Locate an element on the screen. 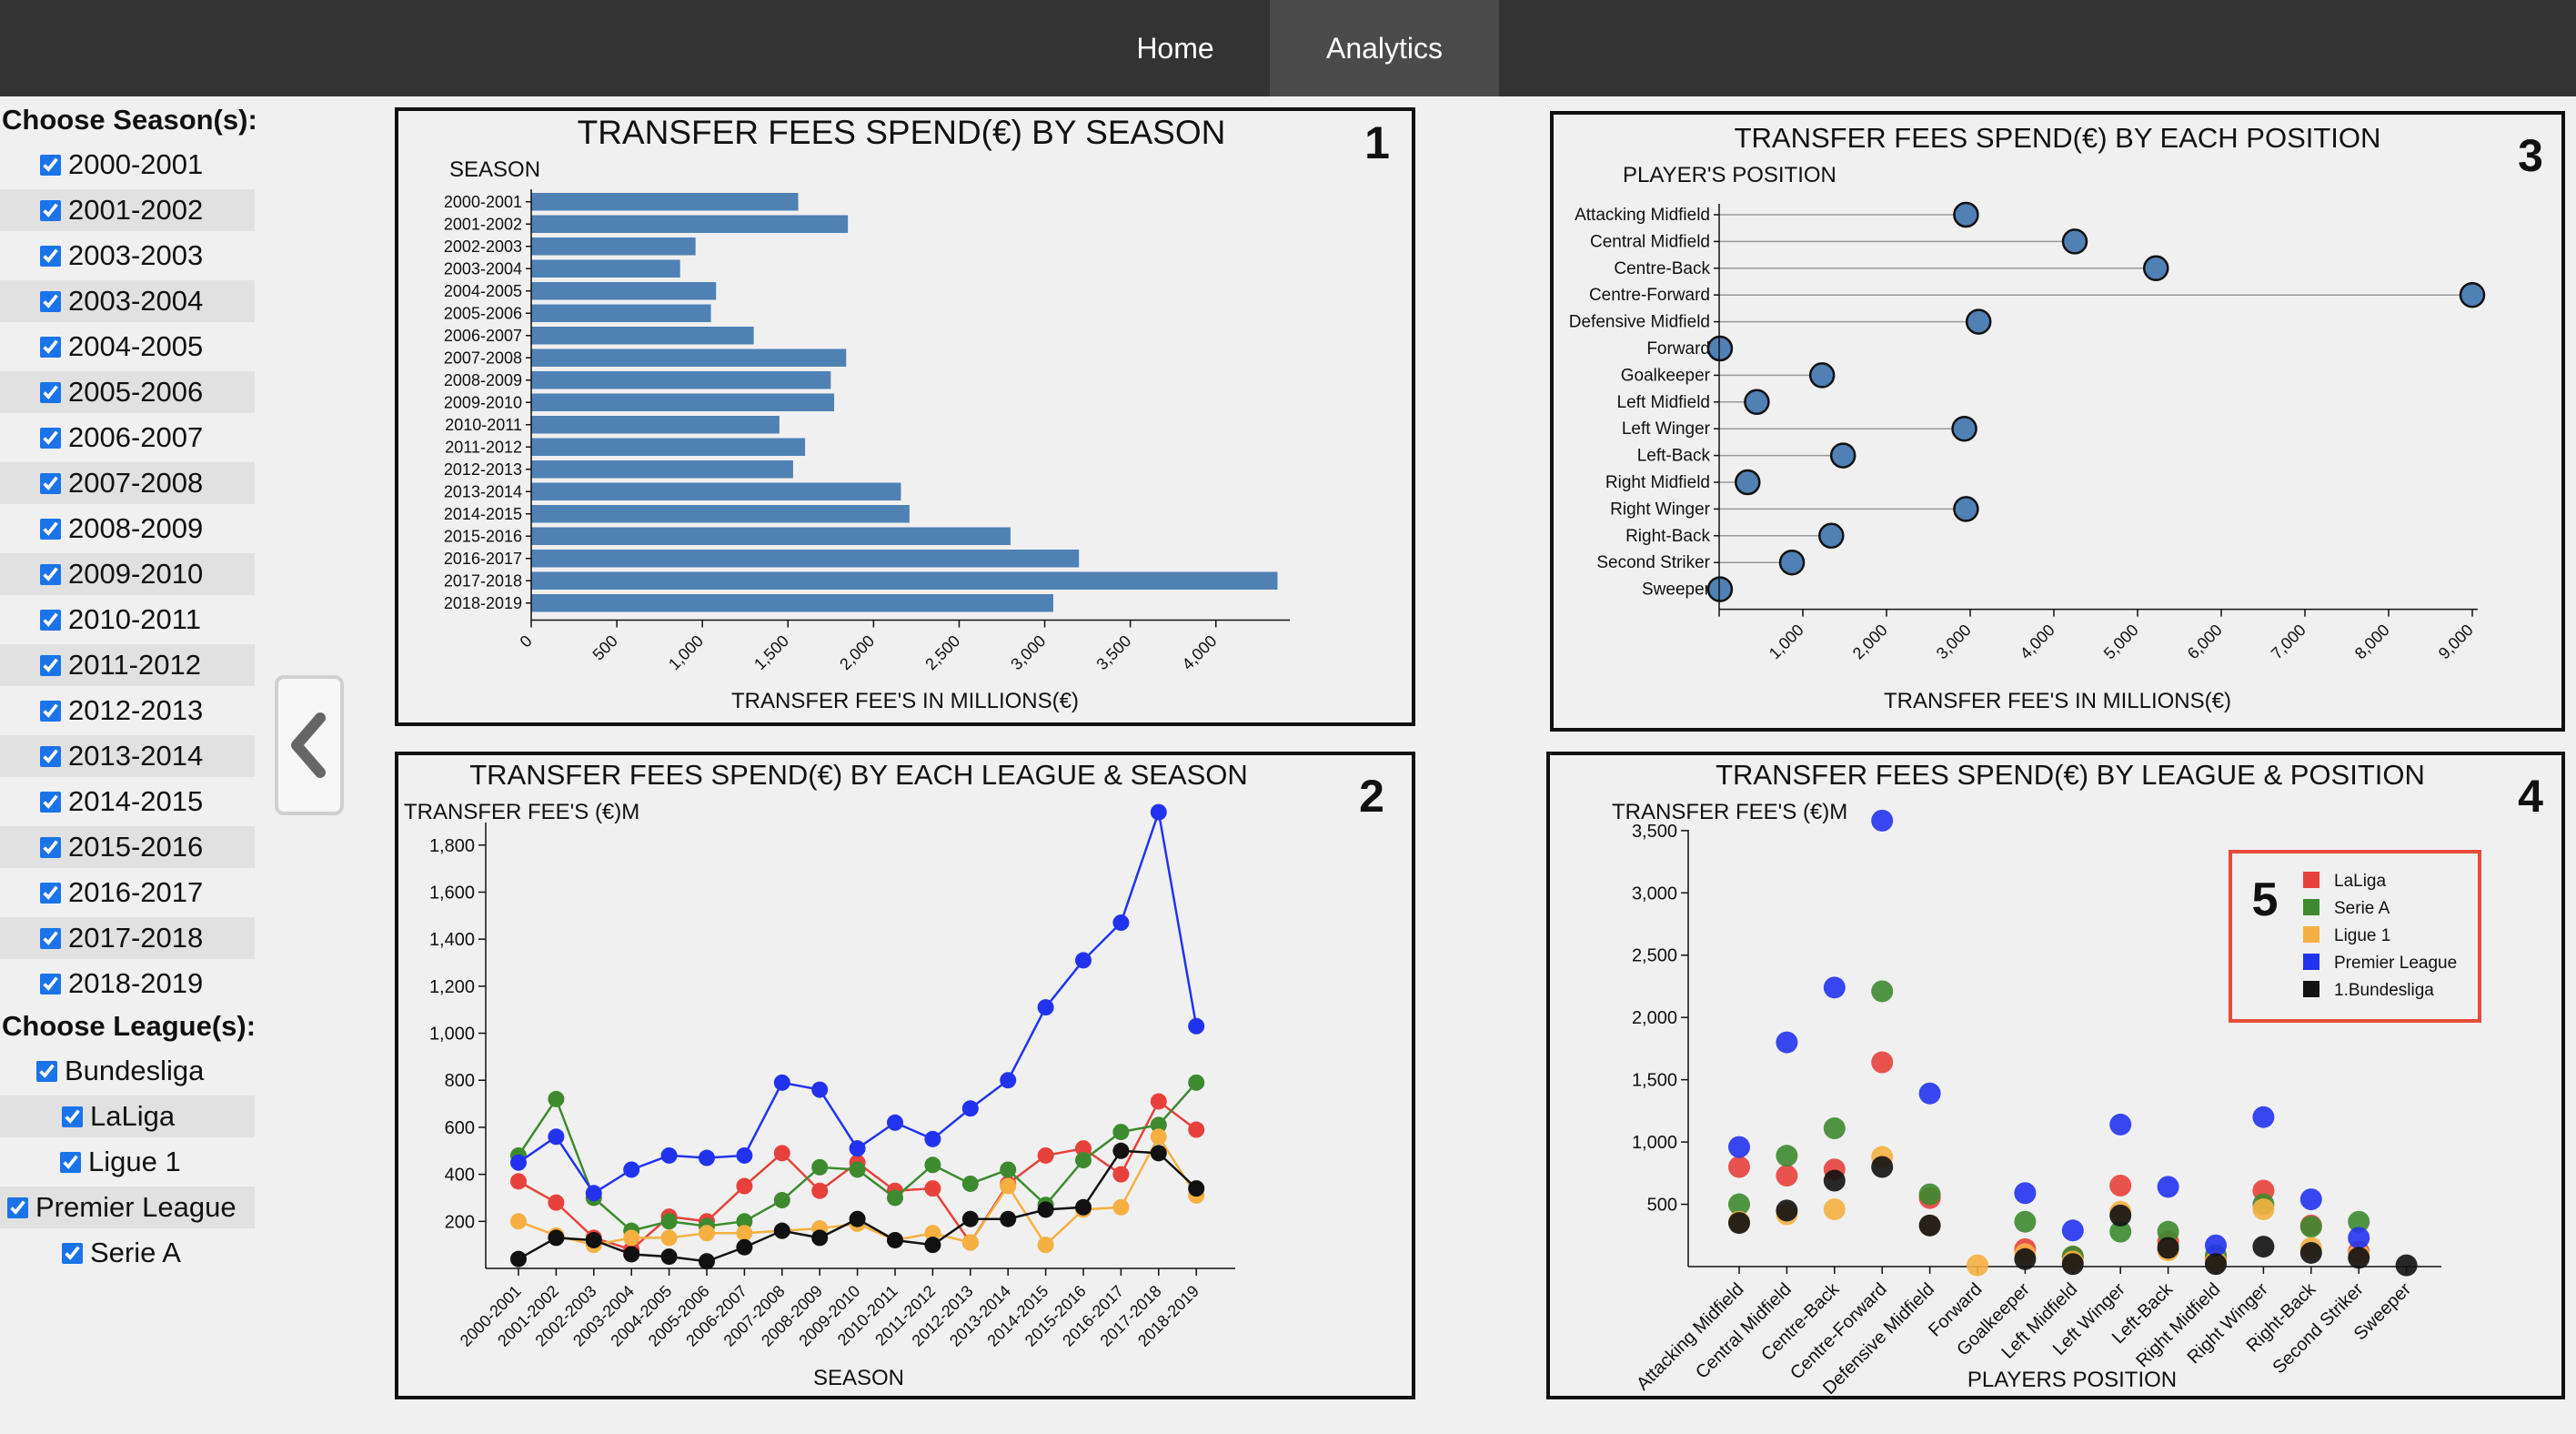 This screenshot has height=1434, width=2576. bar is located at coordinates (681, 380).